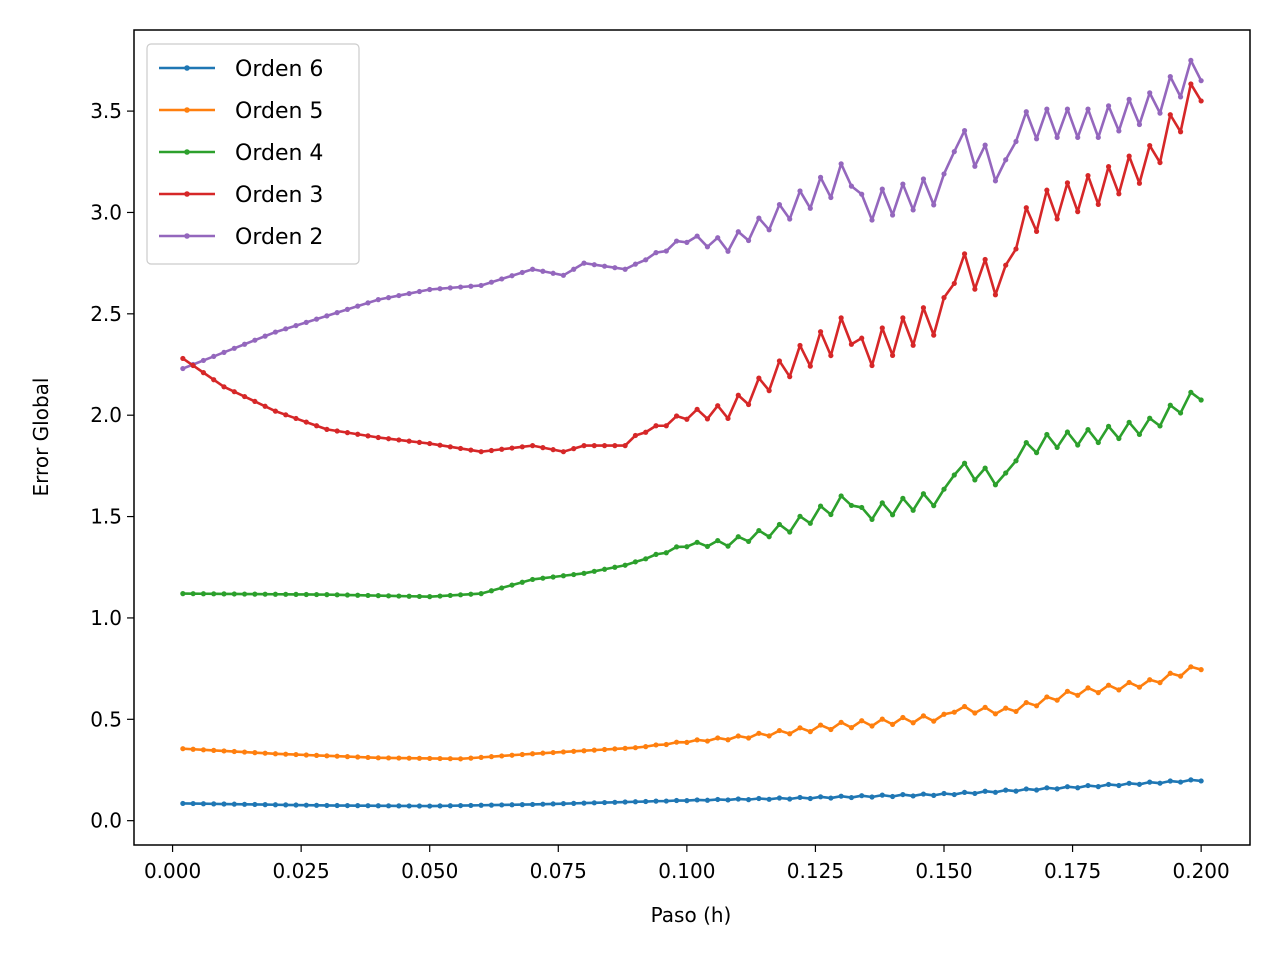 This screenshot has width=1280, height=960. I want to click on x-tick-label: 0.125, so click(815, 871).